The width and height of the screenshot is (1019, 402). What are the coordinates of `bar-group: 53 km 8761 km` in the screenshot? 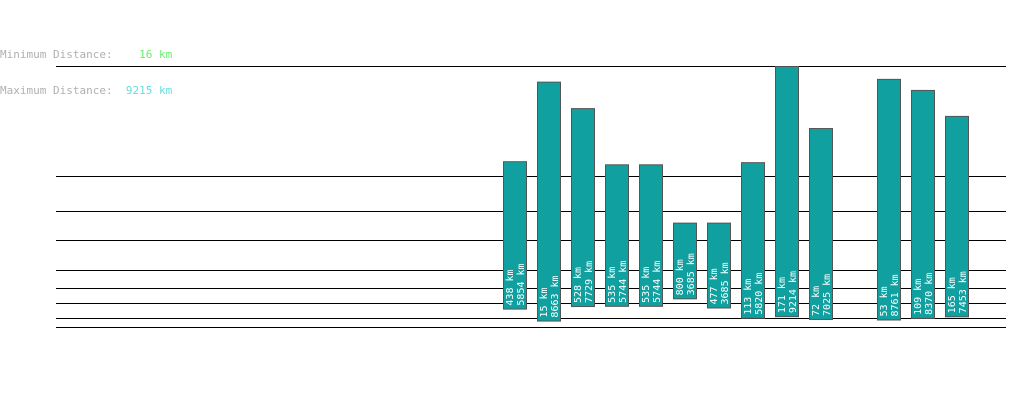 It's located at (889, 199).